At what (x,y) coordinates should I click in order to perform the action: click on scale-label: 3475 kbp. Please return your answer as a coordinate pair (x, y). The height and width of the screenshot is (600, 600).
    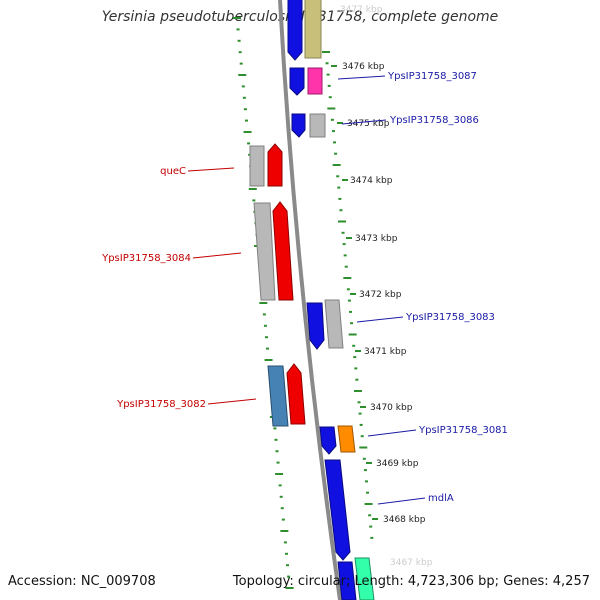
    Looking at the image, I should click on (368, 124).